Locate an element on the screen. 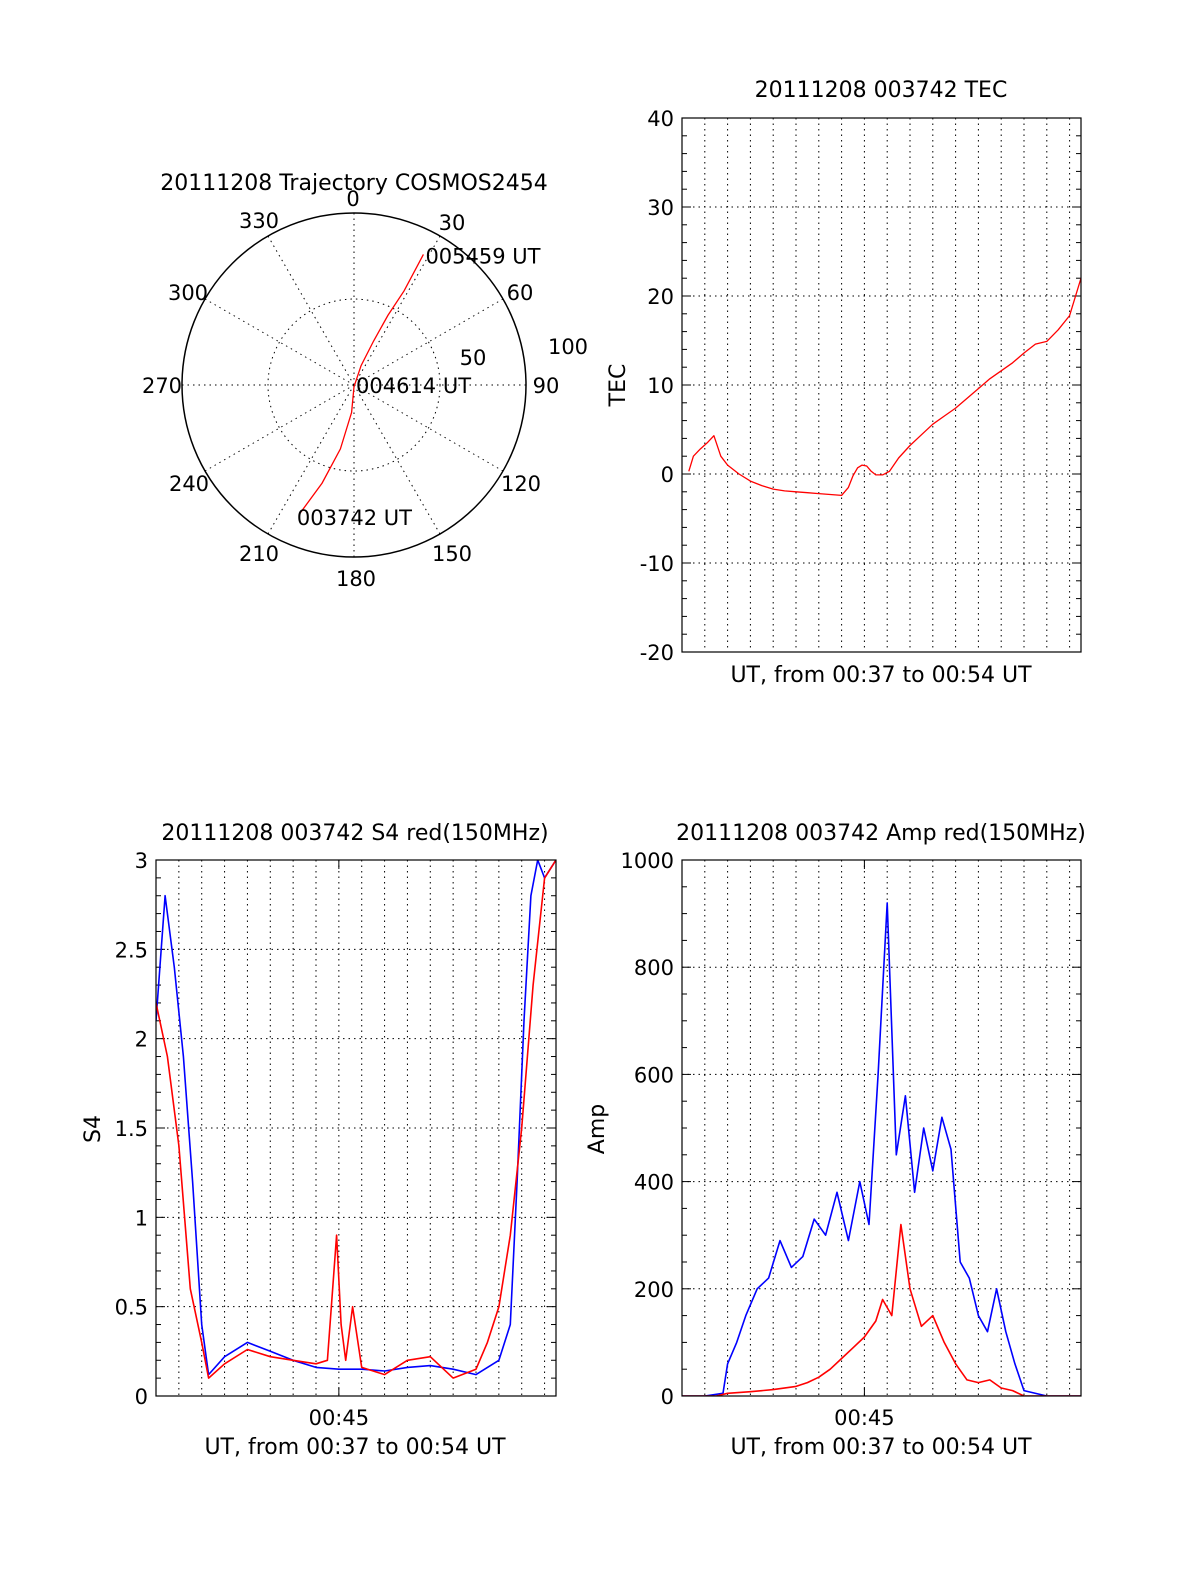 This screenshot has height=1575, width=1200. y-tick-label: 2.5 is located at coordinates (131, 950).